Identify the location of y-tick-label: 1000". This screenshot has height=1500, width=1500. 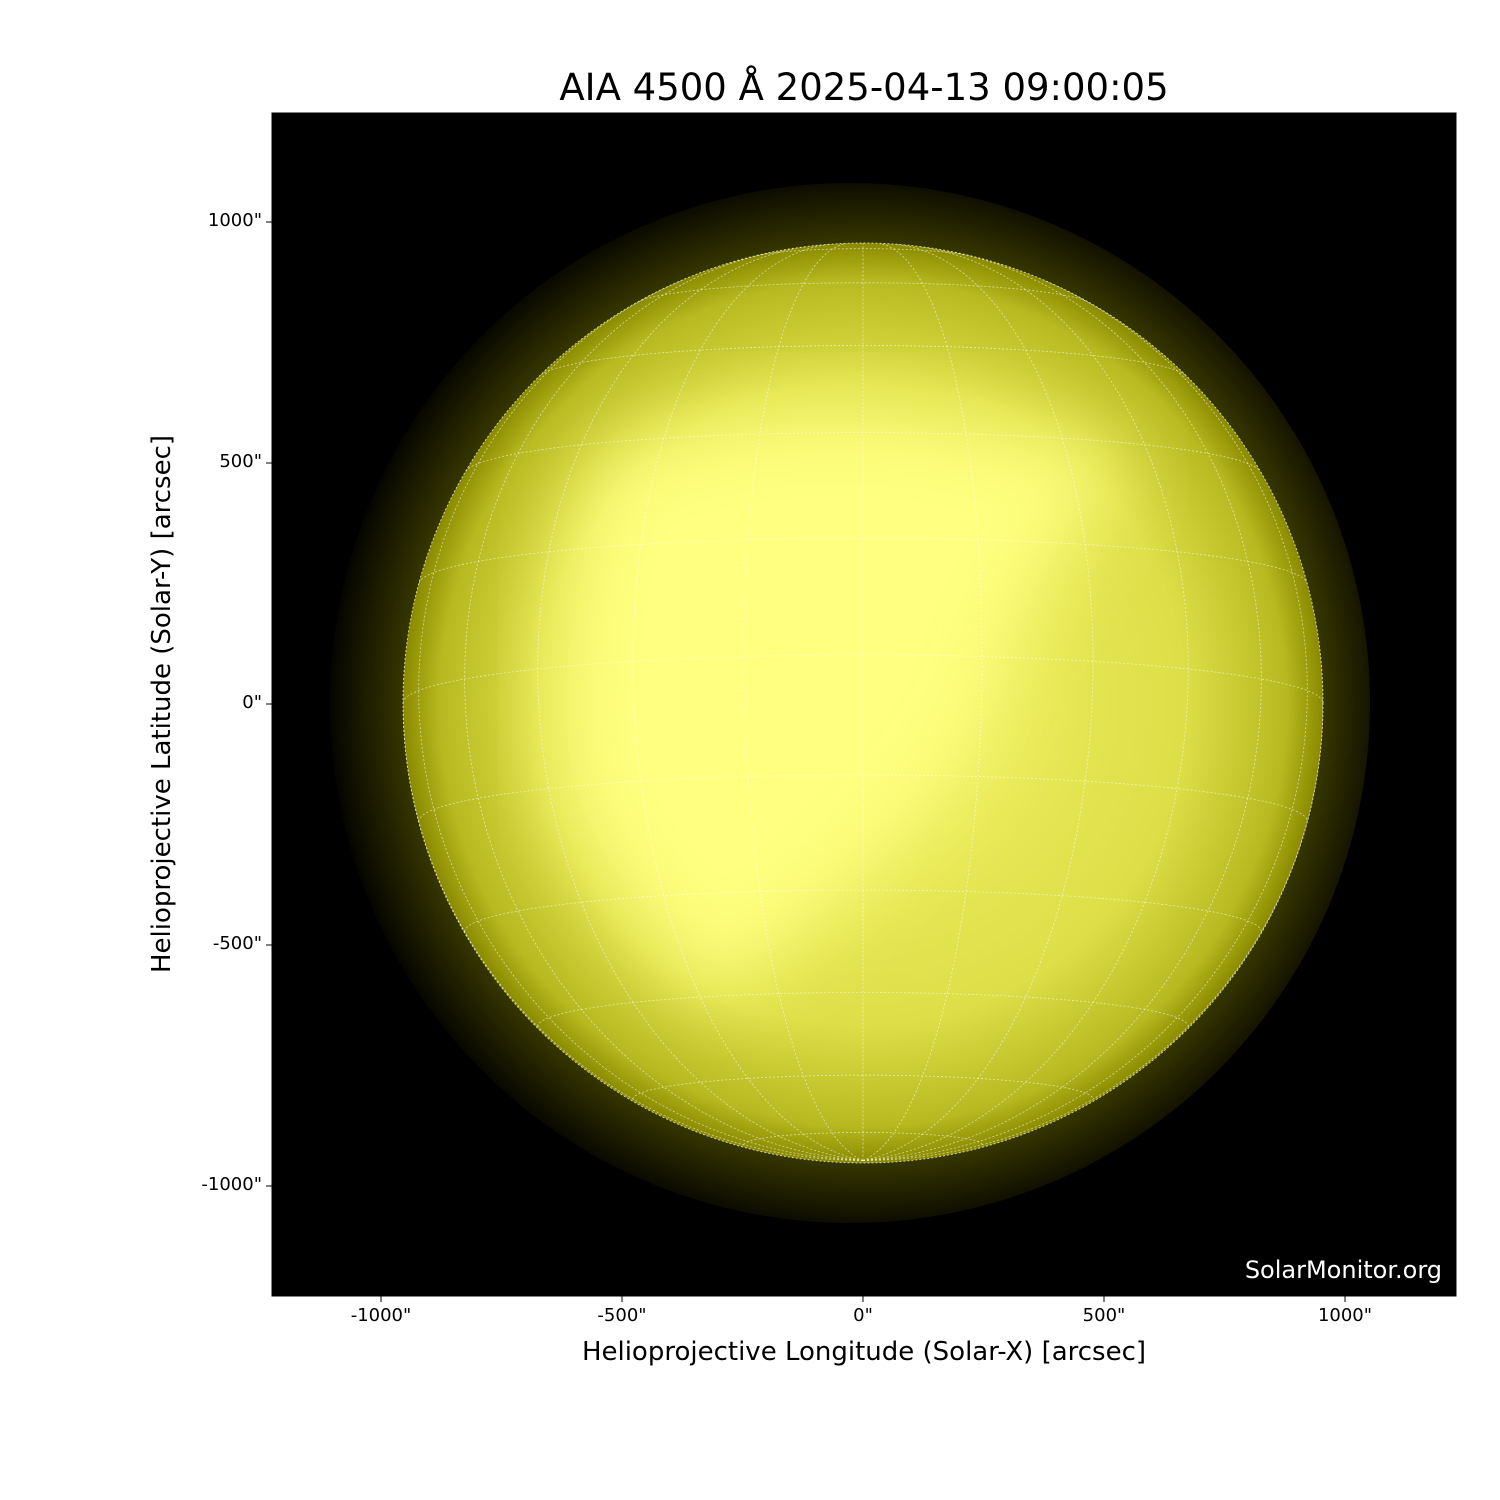
(234, 220).